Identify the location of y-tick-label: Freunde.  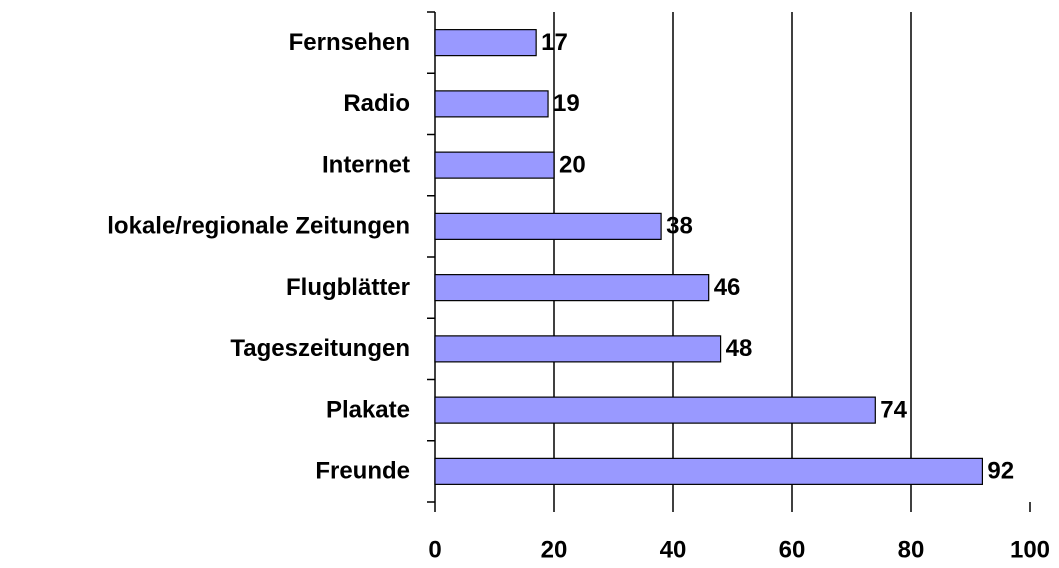
(362, 471).